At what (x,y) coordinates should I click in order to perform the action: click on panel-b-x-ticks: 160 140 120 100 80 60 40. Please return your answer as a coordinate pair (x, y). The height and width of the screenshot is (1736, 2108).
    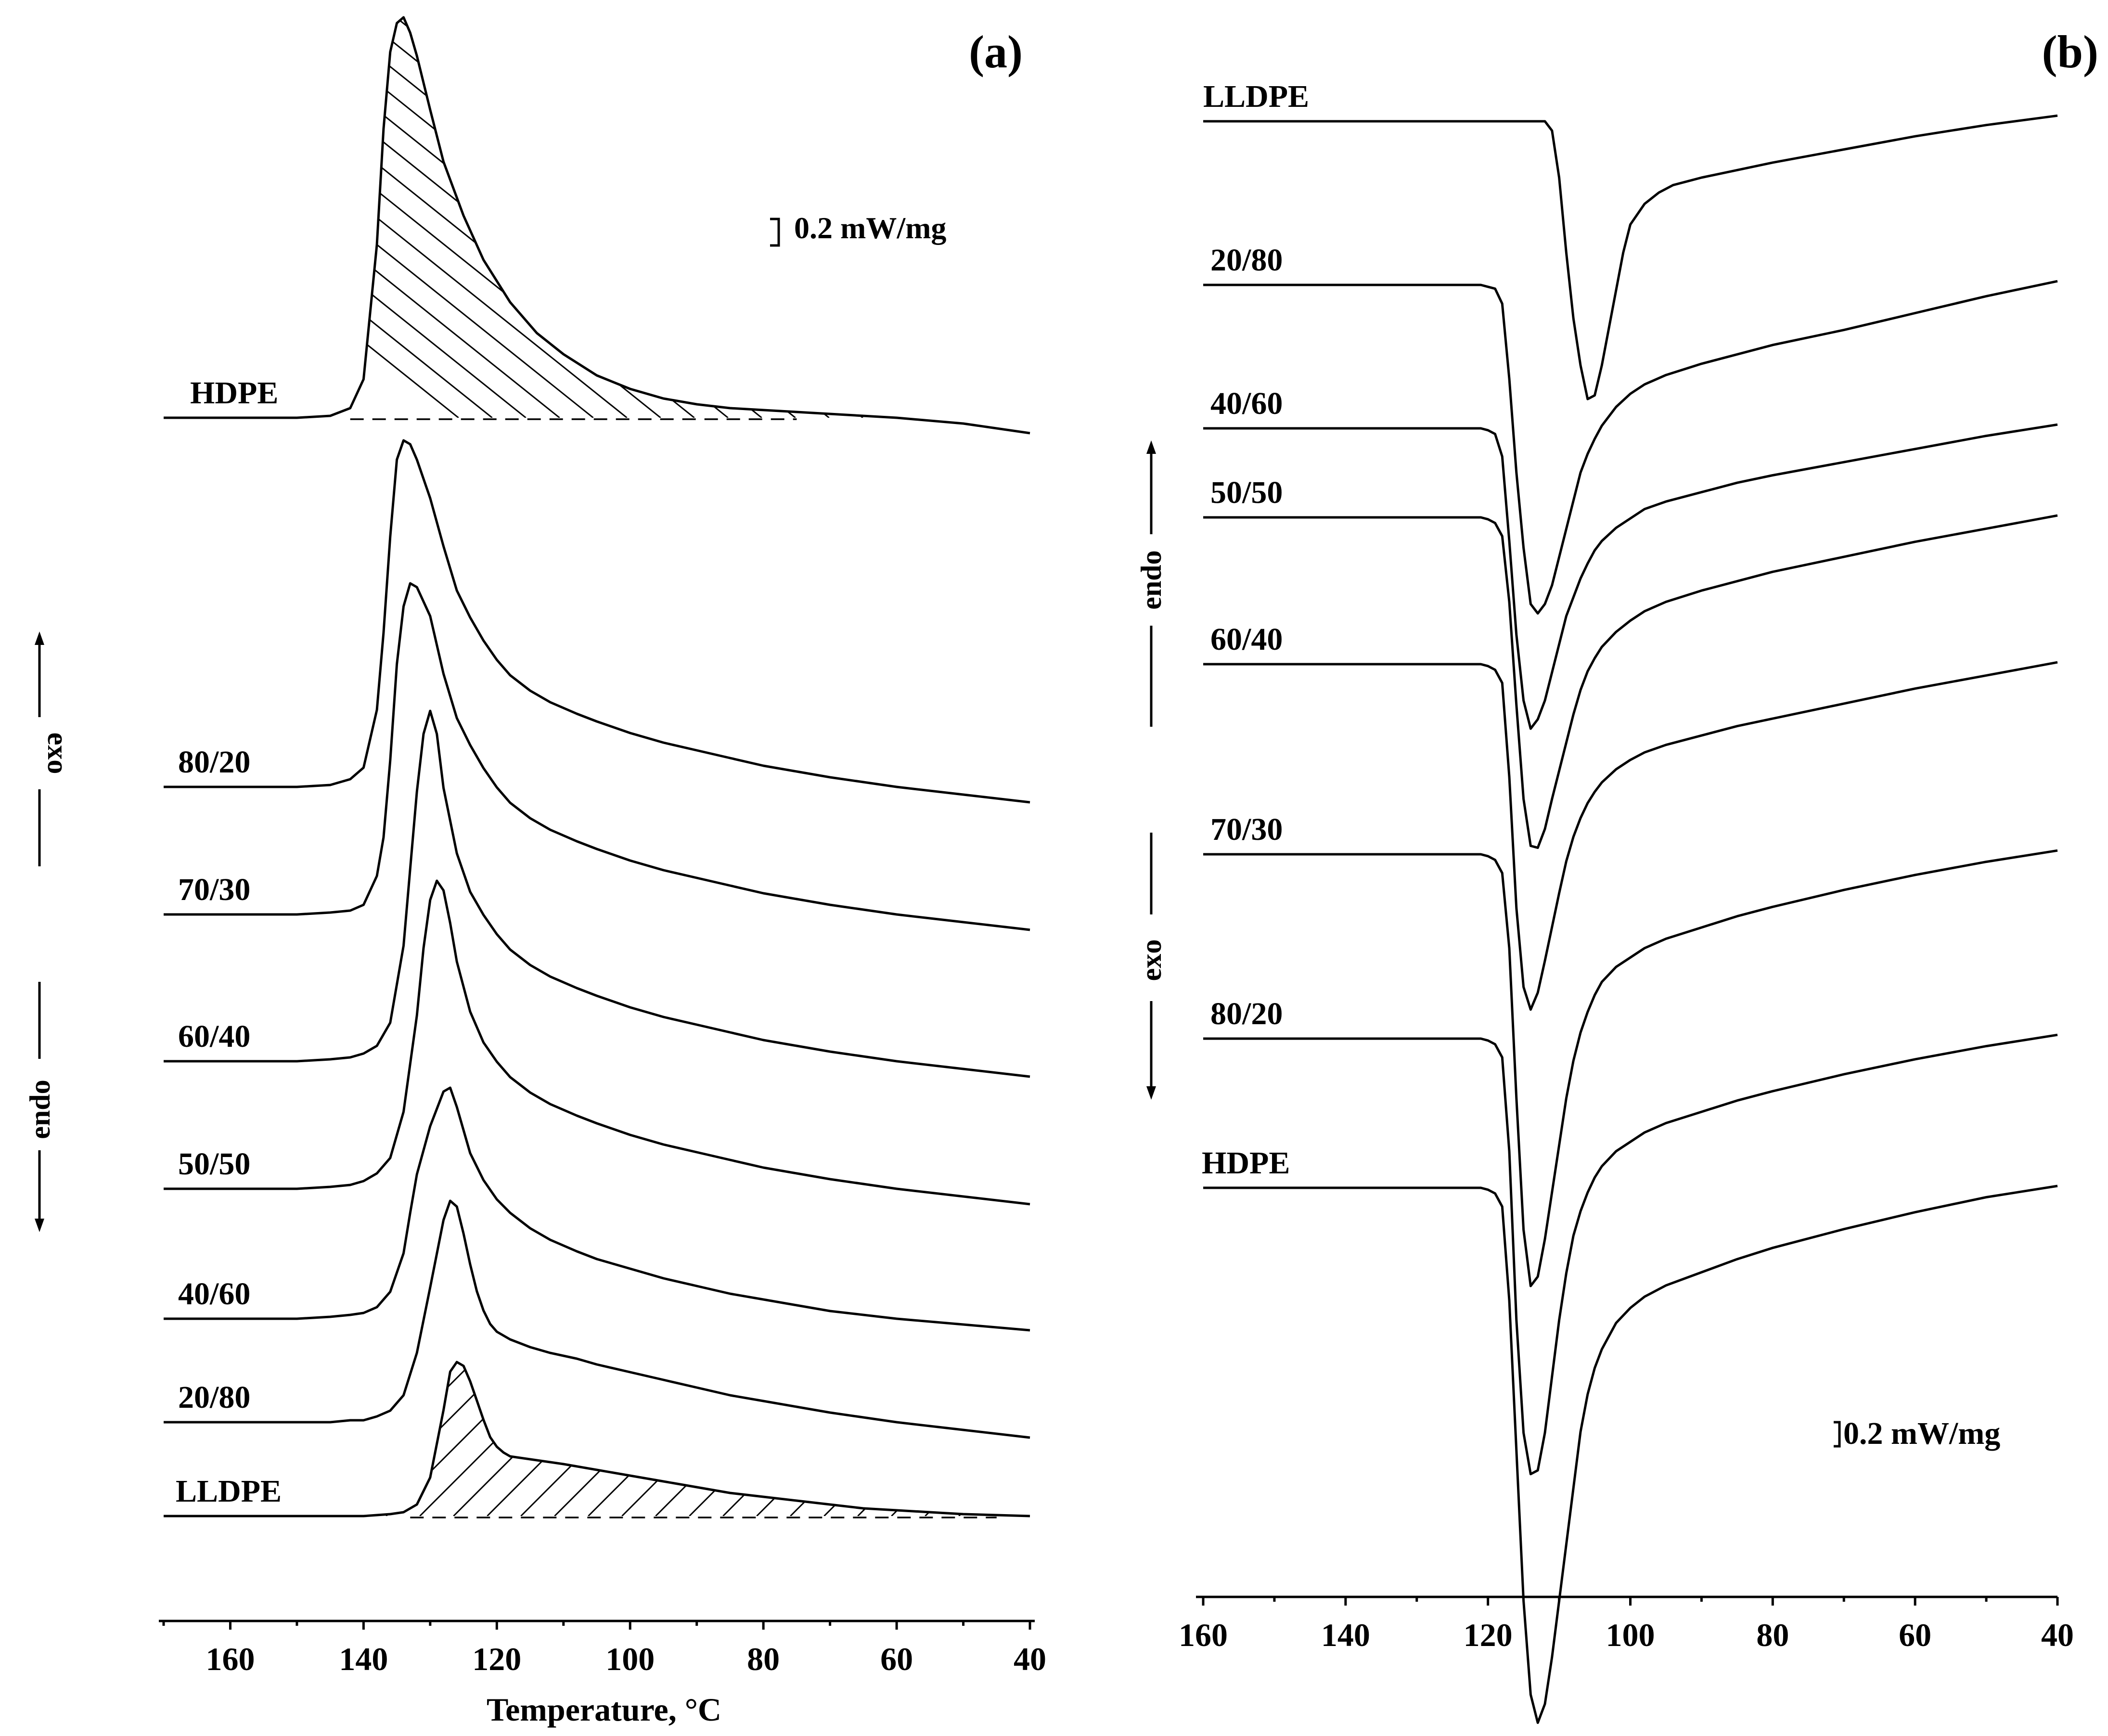
    Looking at the image, I should click on (1626, 1625).